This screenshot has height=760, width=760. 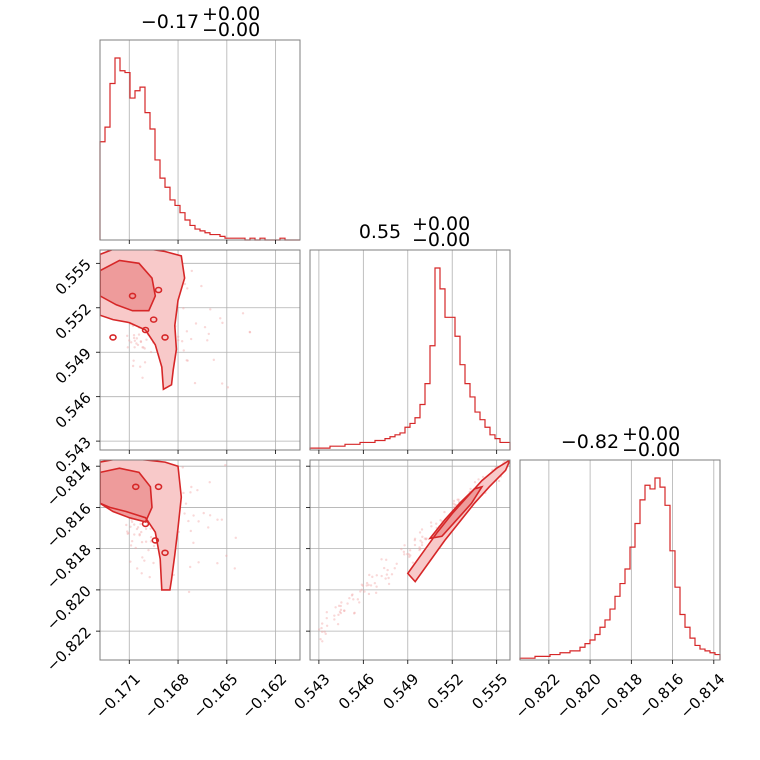 I want to click on contour-inner, so click(x=128, y=285).